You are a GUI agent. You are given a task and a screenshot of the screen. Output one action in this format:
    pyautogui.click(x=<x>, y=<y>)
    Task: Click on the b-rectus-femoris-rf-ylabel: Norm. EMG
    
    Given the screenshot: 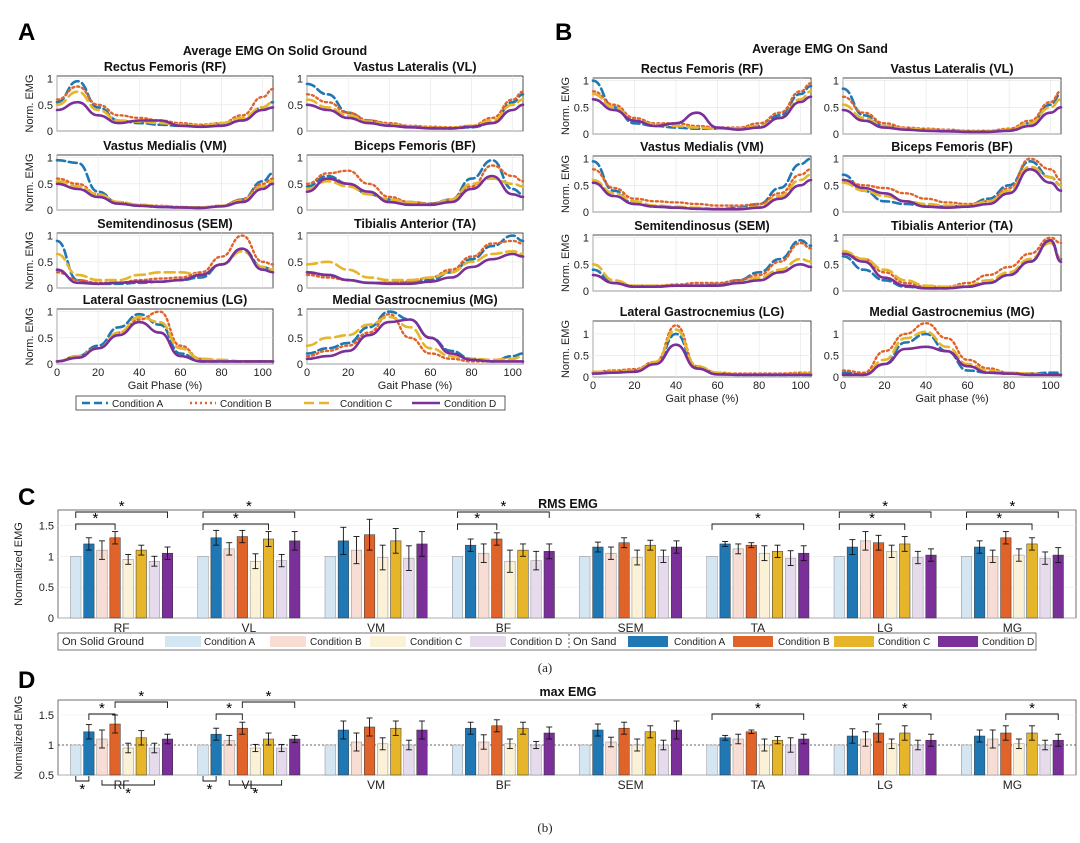 What is the action you would take?
    pyautogui.click(x=566, y=106)
    